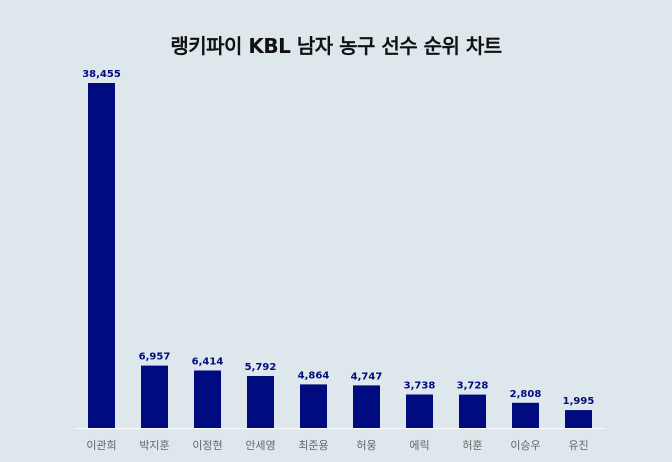 This screenshot has width=672, height=462. Describe the element at coordinates (261, 367) in the screenshot. I see `bar-value-label-3: 5,792` at that location.